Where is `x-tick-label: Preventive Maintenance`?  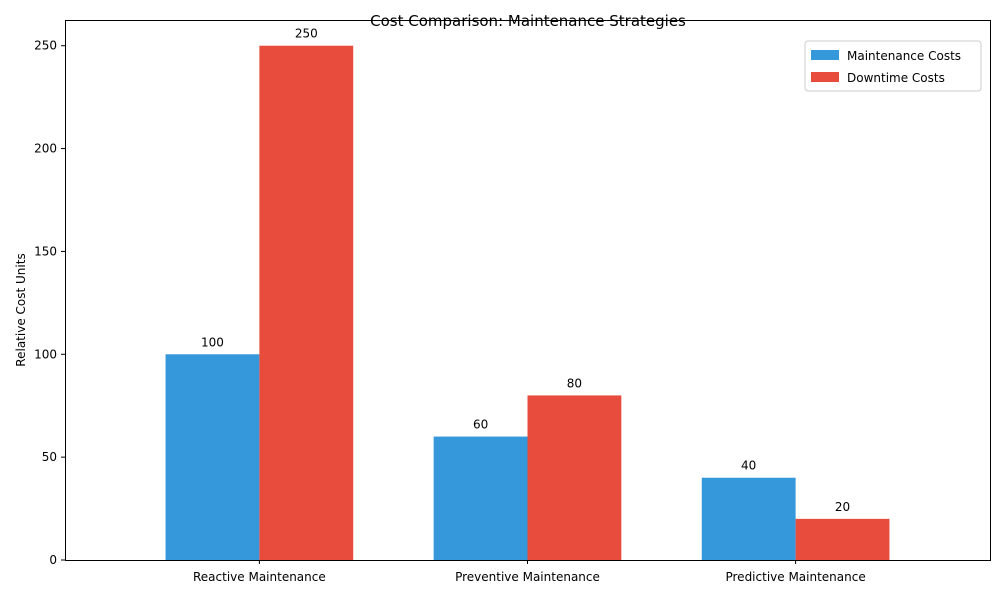
x-tick-label: Preventive Maintenance is located at coordinates (527, 577).